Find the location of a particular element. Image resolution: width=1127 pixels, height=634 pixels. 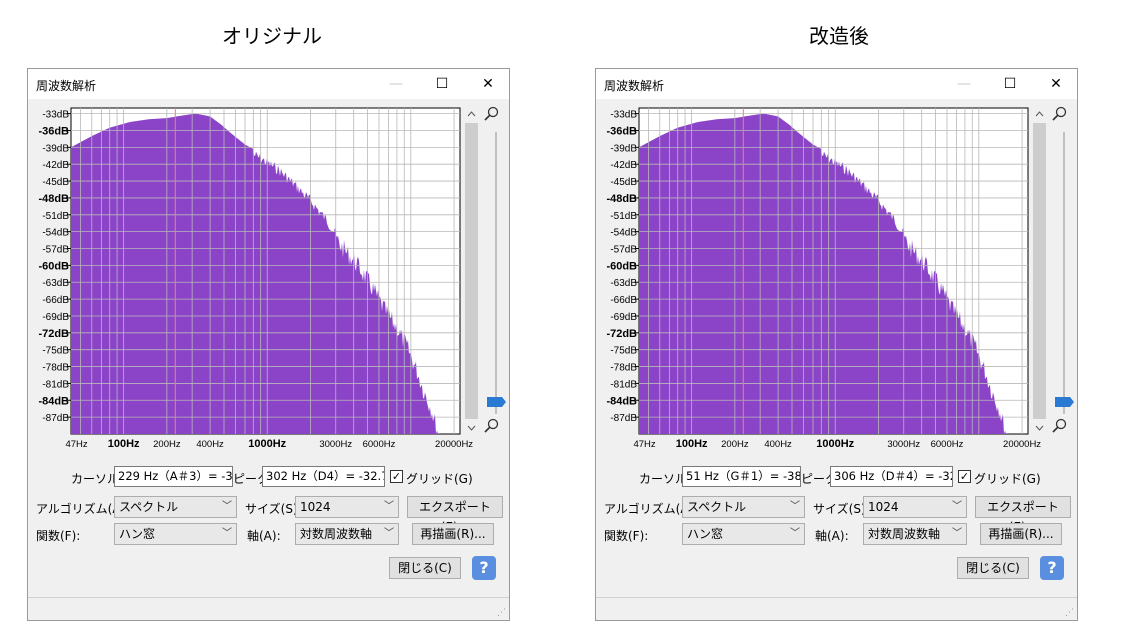

scroll-up-icon is located at coordinates (1039, 114).